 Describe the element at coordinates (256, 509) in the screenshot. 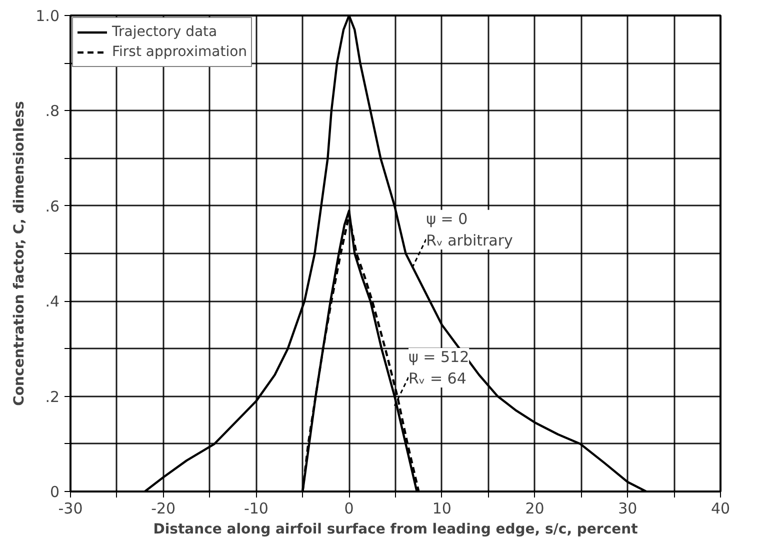

I see `x-tick-label: -10` at that location.